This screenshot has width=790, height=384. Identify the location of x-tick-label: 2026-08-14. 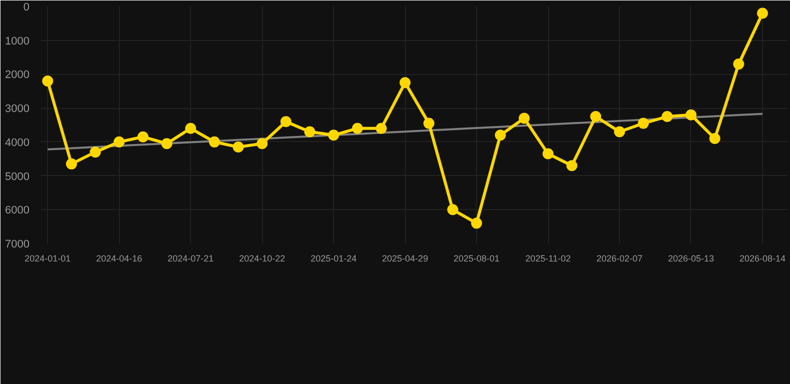
(762, 259).